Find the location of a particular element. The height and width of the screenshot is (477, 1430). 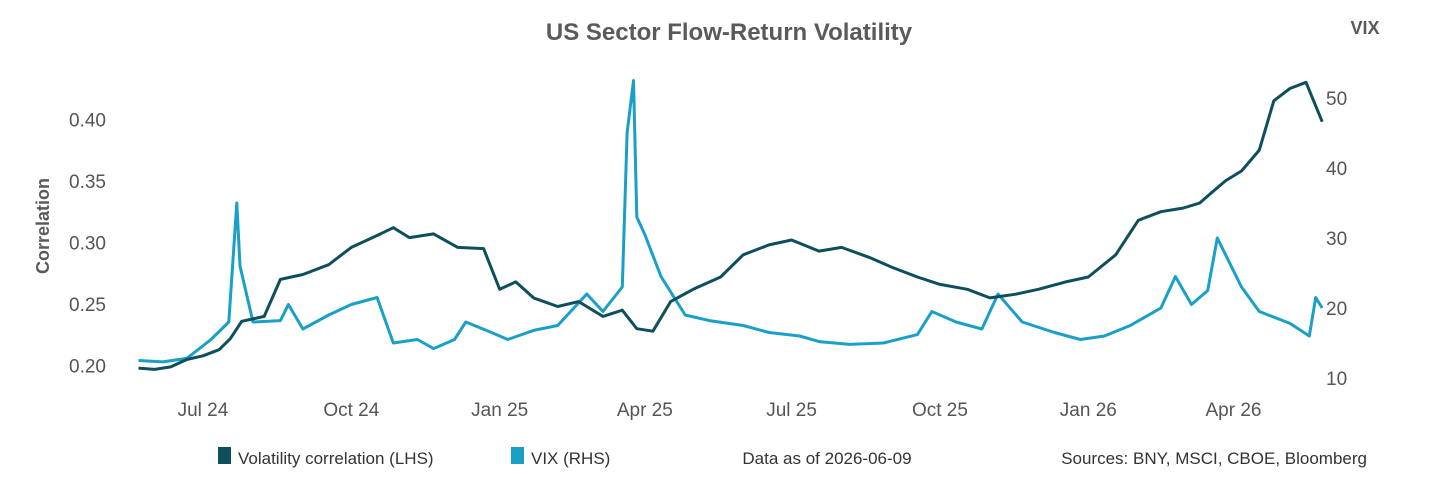

x-tick-label: Apr 25 is located at coordinates (645, 410).